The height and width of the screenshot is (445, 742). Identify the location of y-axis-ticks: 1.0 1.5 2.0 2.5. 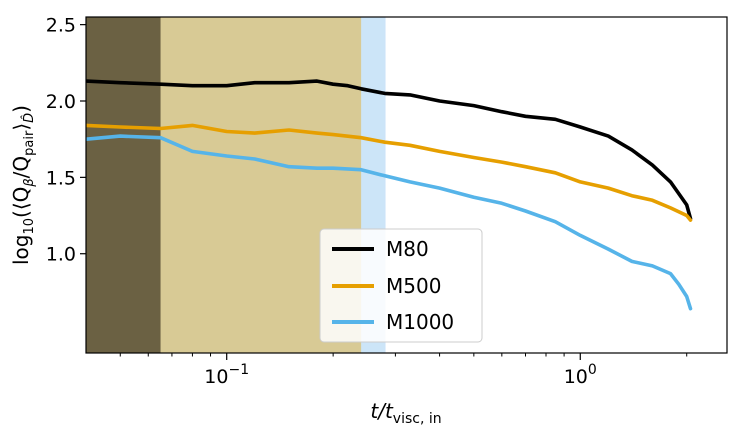
(66, 140).